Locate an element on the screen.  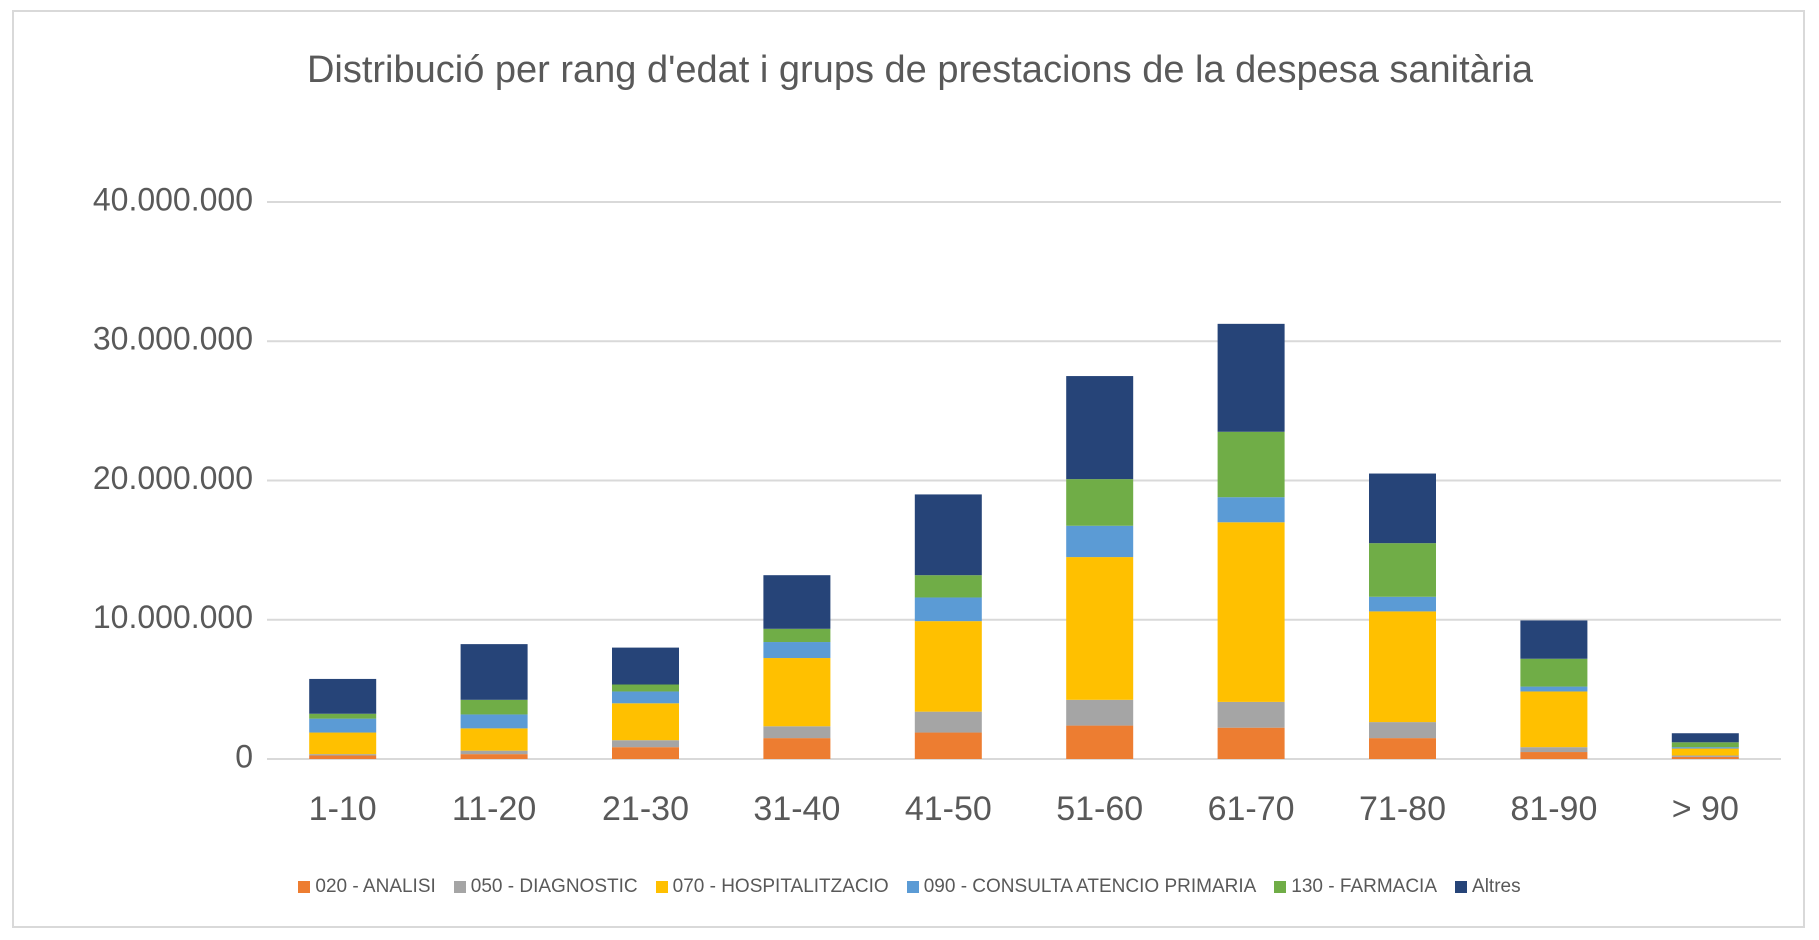
legend-label: 130 - FARMACIA is located at coordinates (1364, 886).